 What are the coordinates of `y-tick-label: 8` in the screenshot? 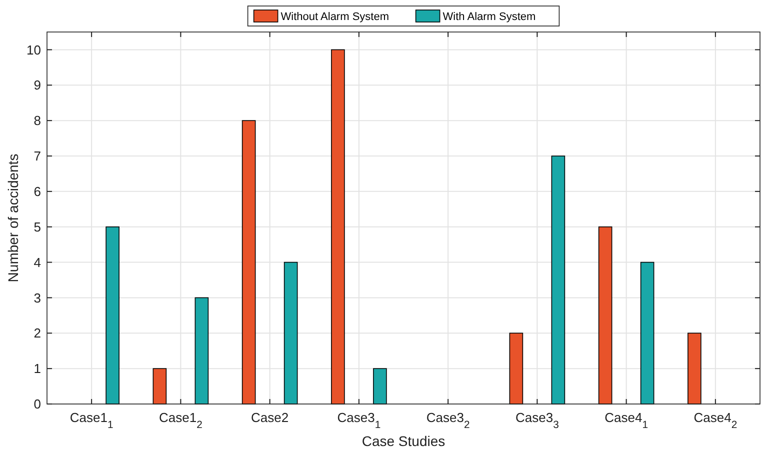 It's located at (37, 120).